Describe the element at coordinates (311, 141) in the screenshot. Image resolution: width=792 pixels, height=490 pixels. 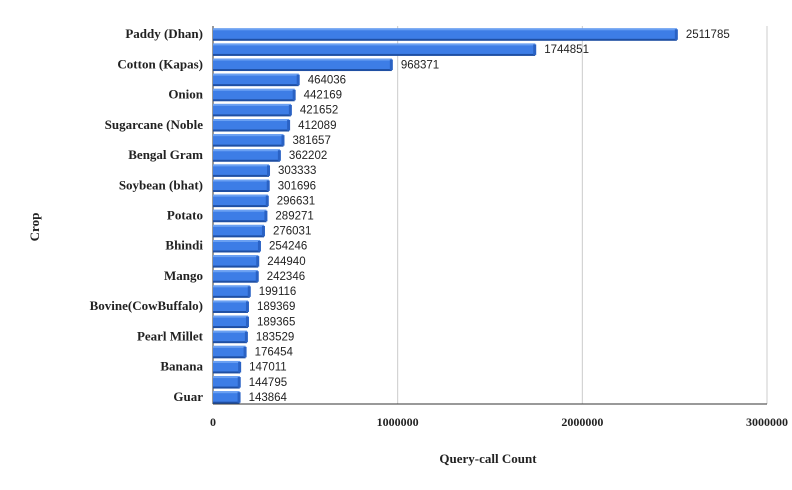
I see `data-label: 381657` at that location.